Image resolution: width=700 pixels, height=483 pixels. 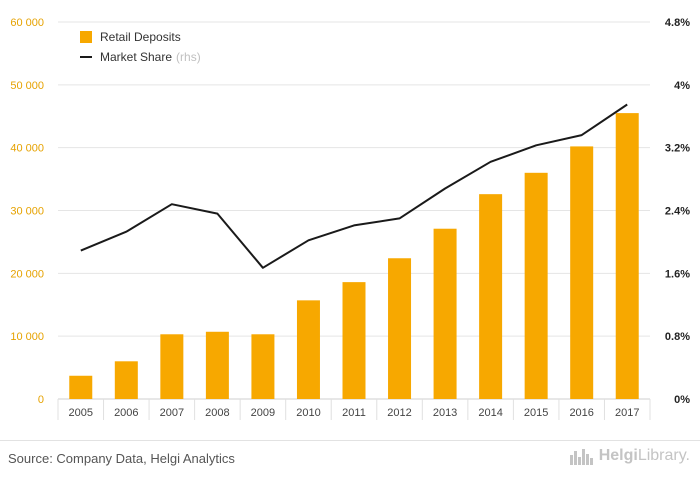 I want to click on right-axis-tick-label: 4%, so click(x=682, y=86).